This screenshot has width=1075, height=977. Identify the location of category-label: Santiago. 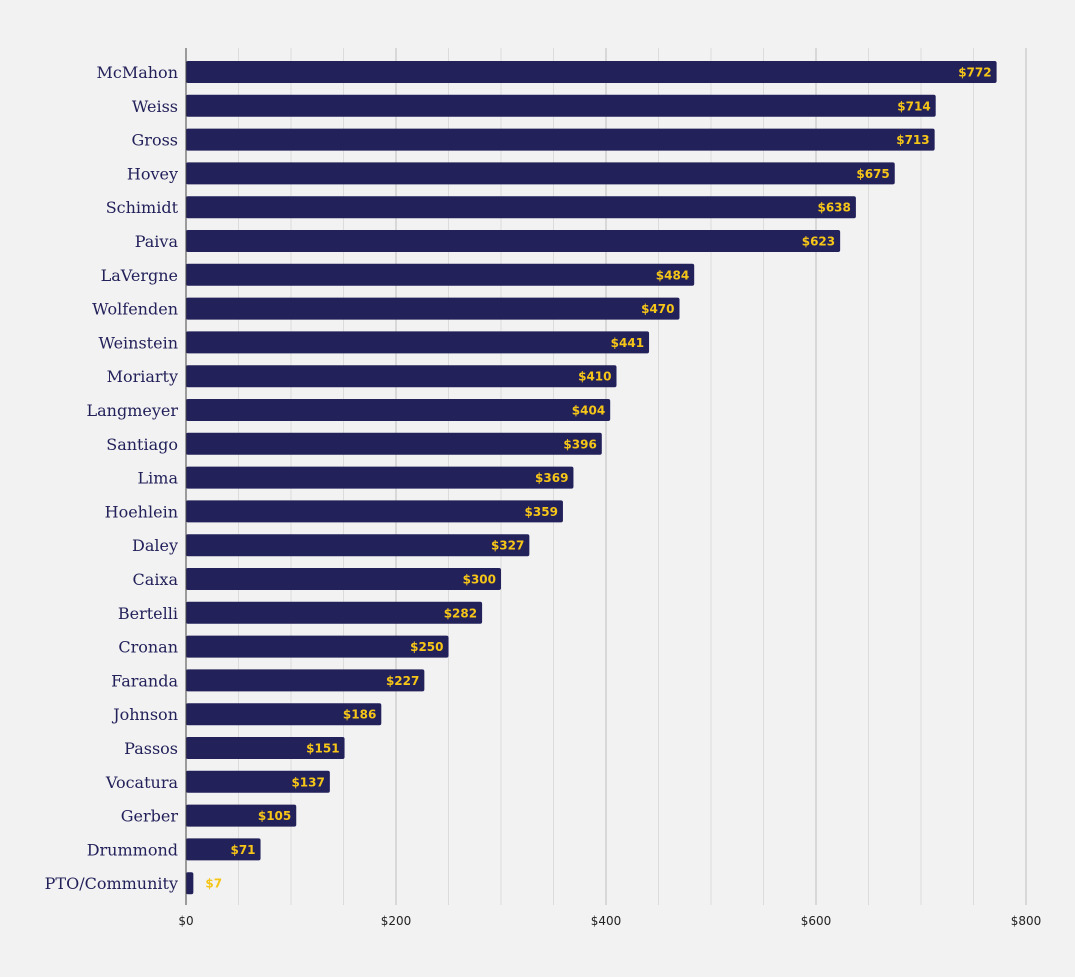
(142, 444).